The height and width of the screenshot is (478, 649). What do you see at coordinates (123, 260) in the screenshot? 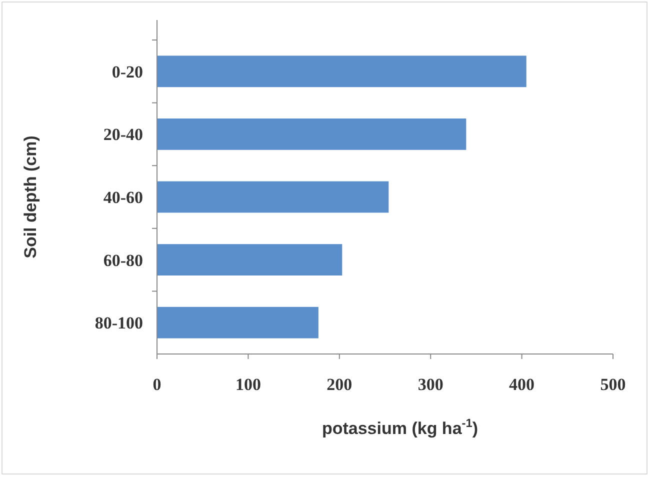
I see `y-tick-label: 60-80` at bounding box center [123, 260].